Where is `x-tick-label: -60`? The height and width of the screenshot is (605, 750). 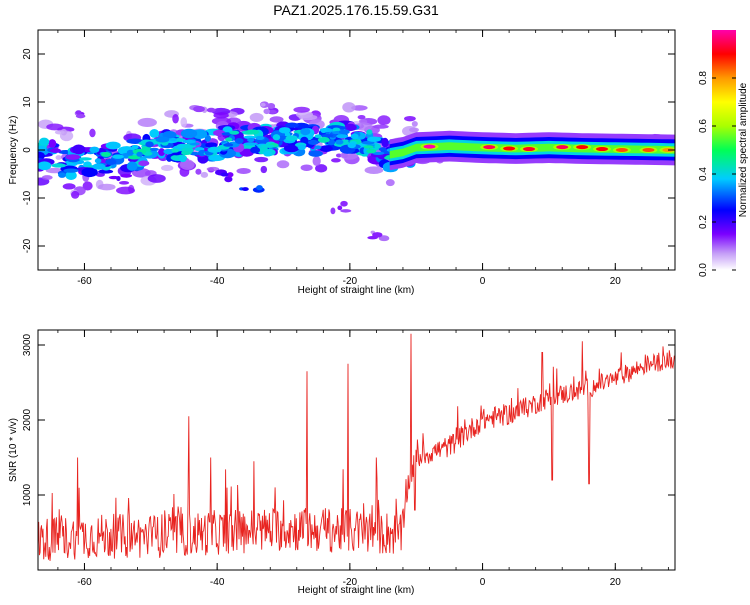 x-tick-label: -60 is located at coordinates (84, 582).